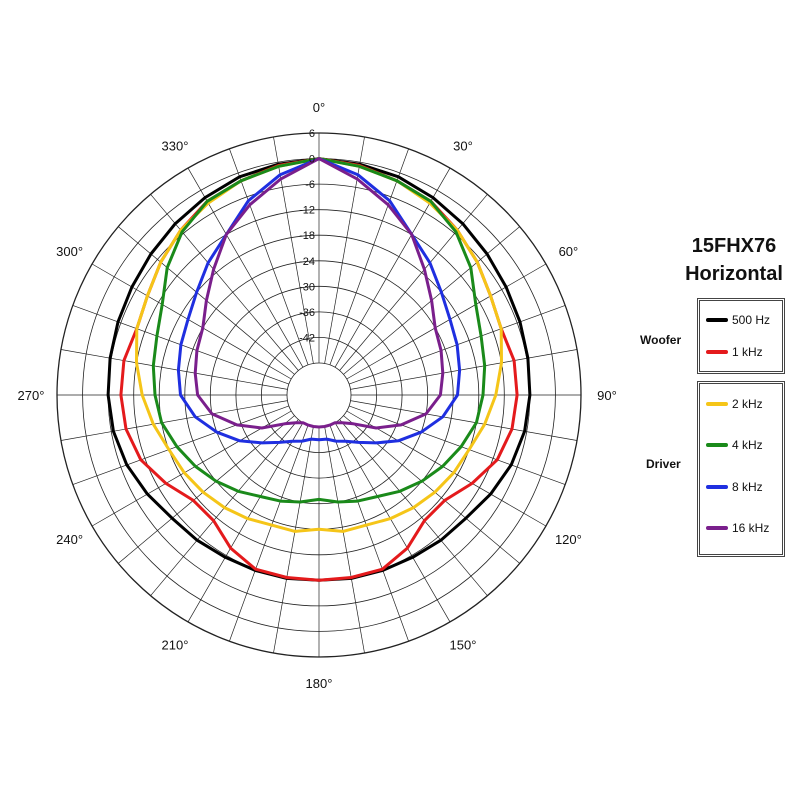 The width and height of the screenshot is (800, 800). Describe the element at coordinates (717, 320) in the screenshot. I see `legend-swatch-500hz` at that location.